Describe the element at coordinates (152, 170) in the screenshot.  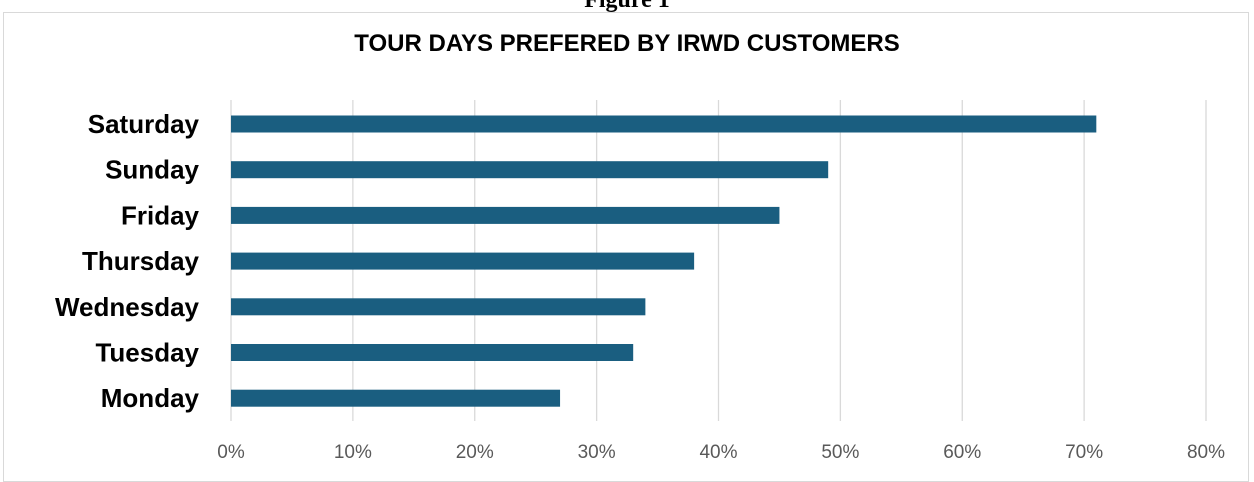
I see `category-label-sunday: Sunday` at that location.